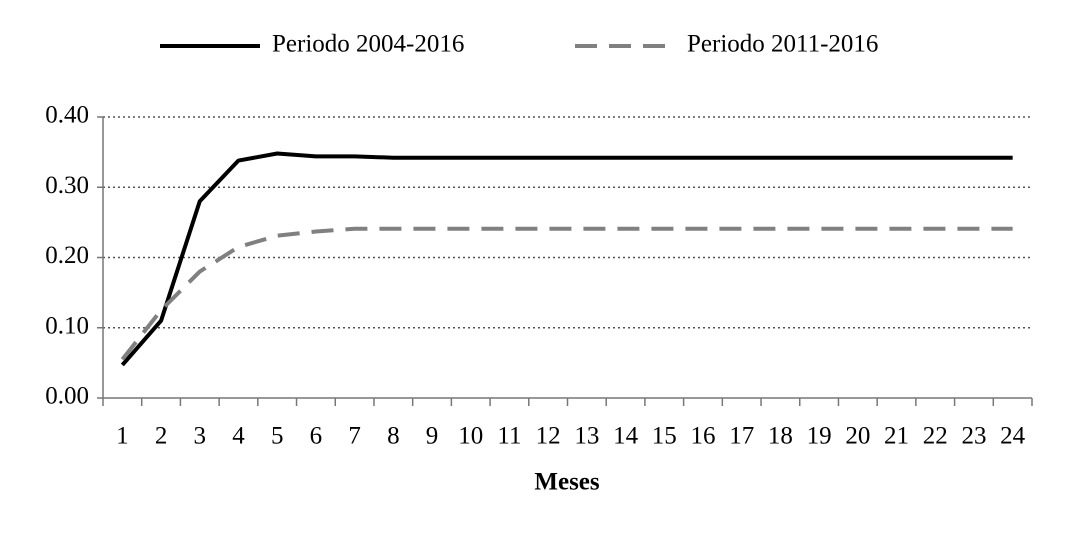  What do you see at coordinates (393, 436) in the screenshot?
I see `x-tick-label: 8` at bounding box center [393, 436].